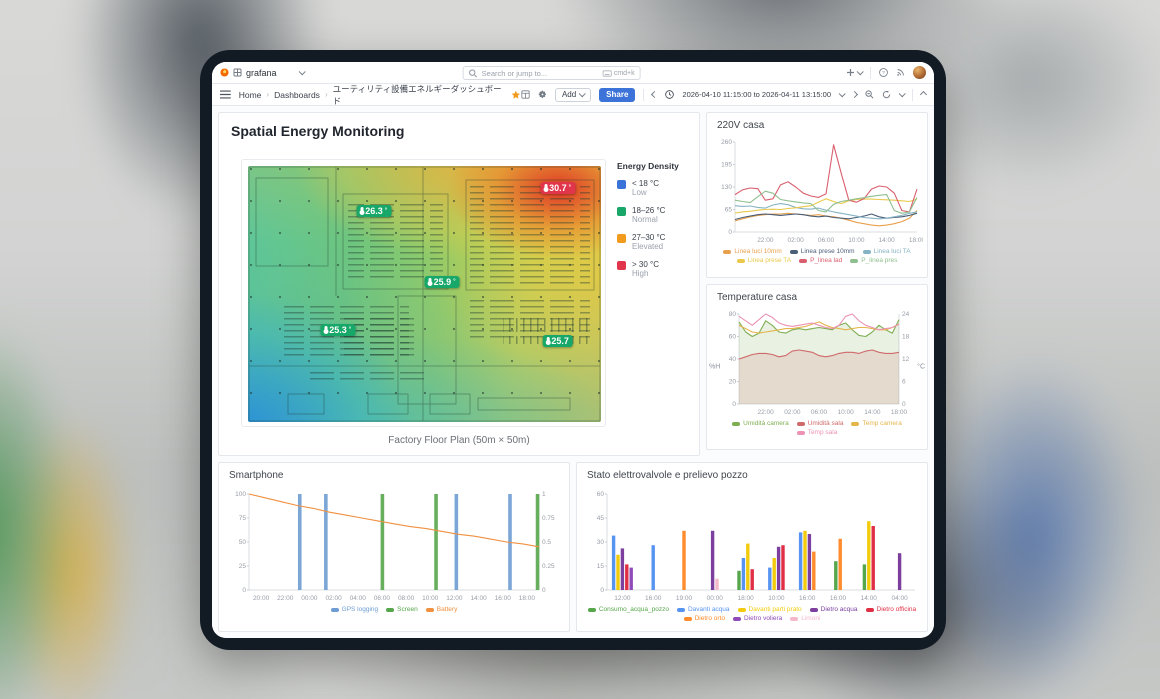 The image size is (1160, 699). Describe the element at coordinates (919, 72) in the screenshot. I see `user-avatar` at that location.